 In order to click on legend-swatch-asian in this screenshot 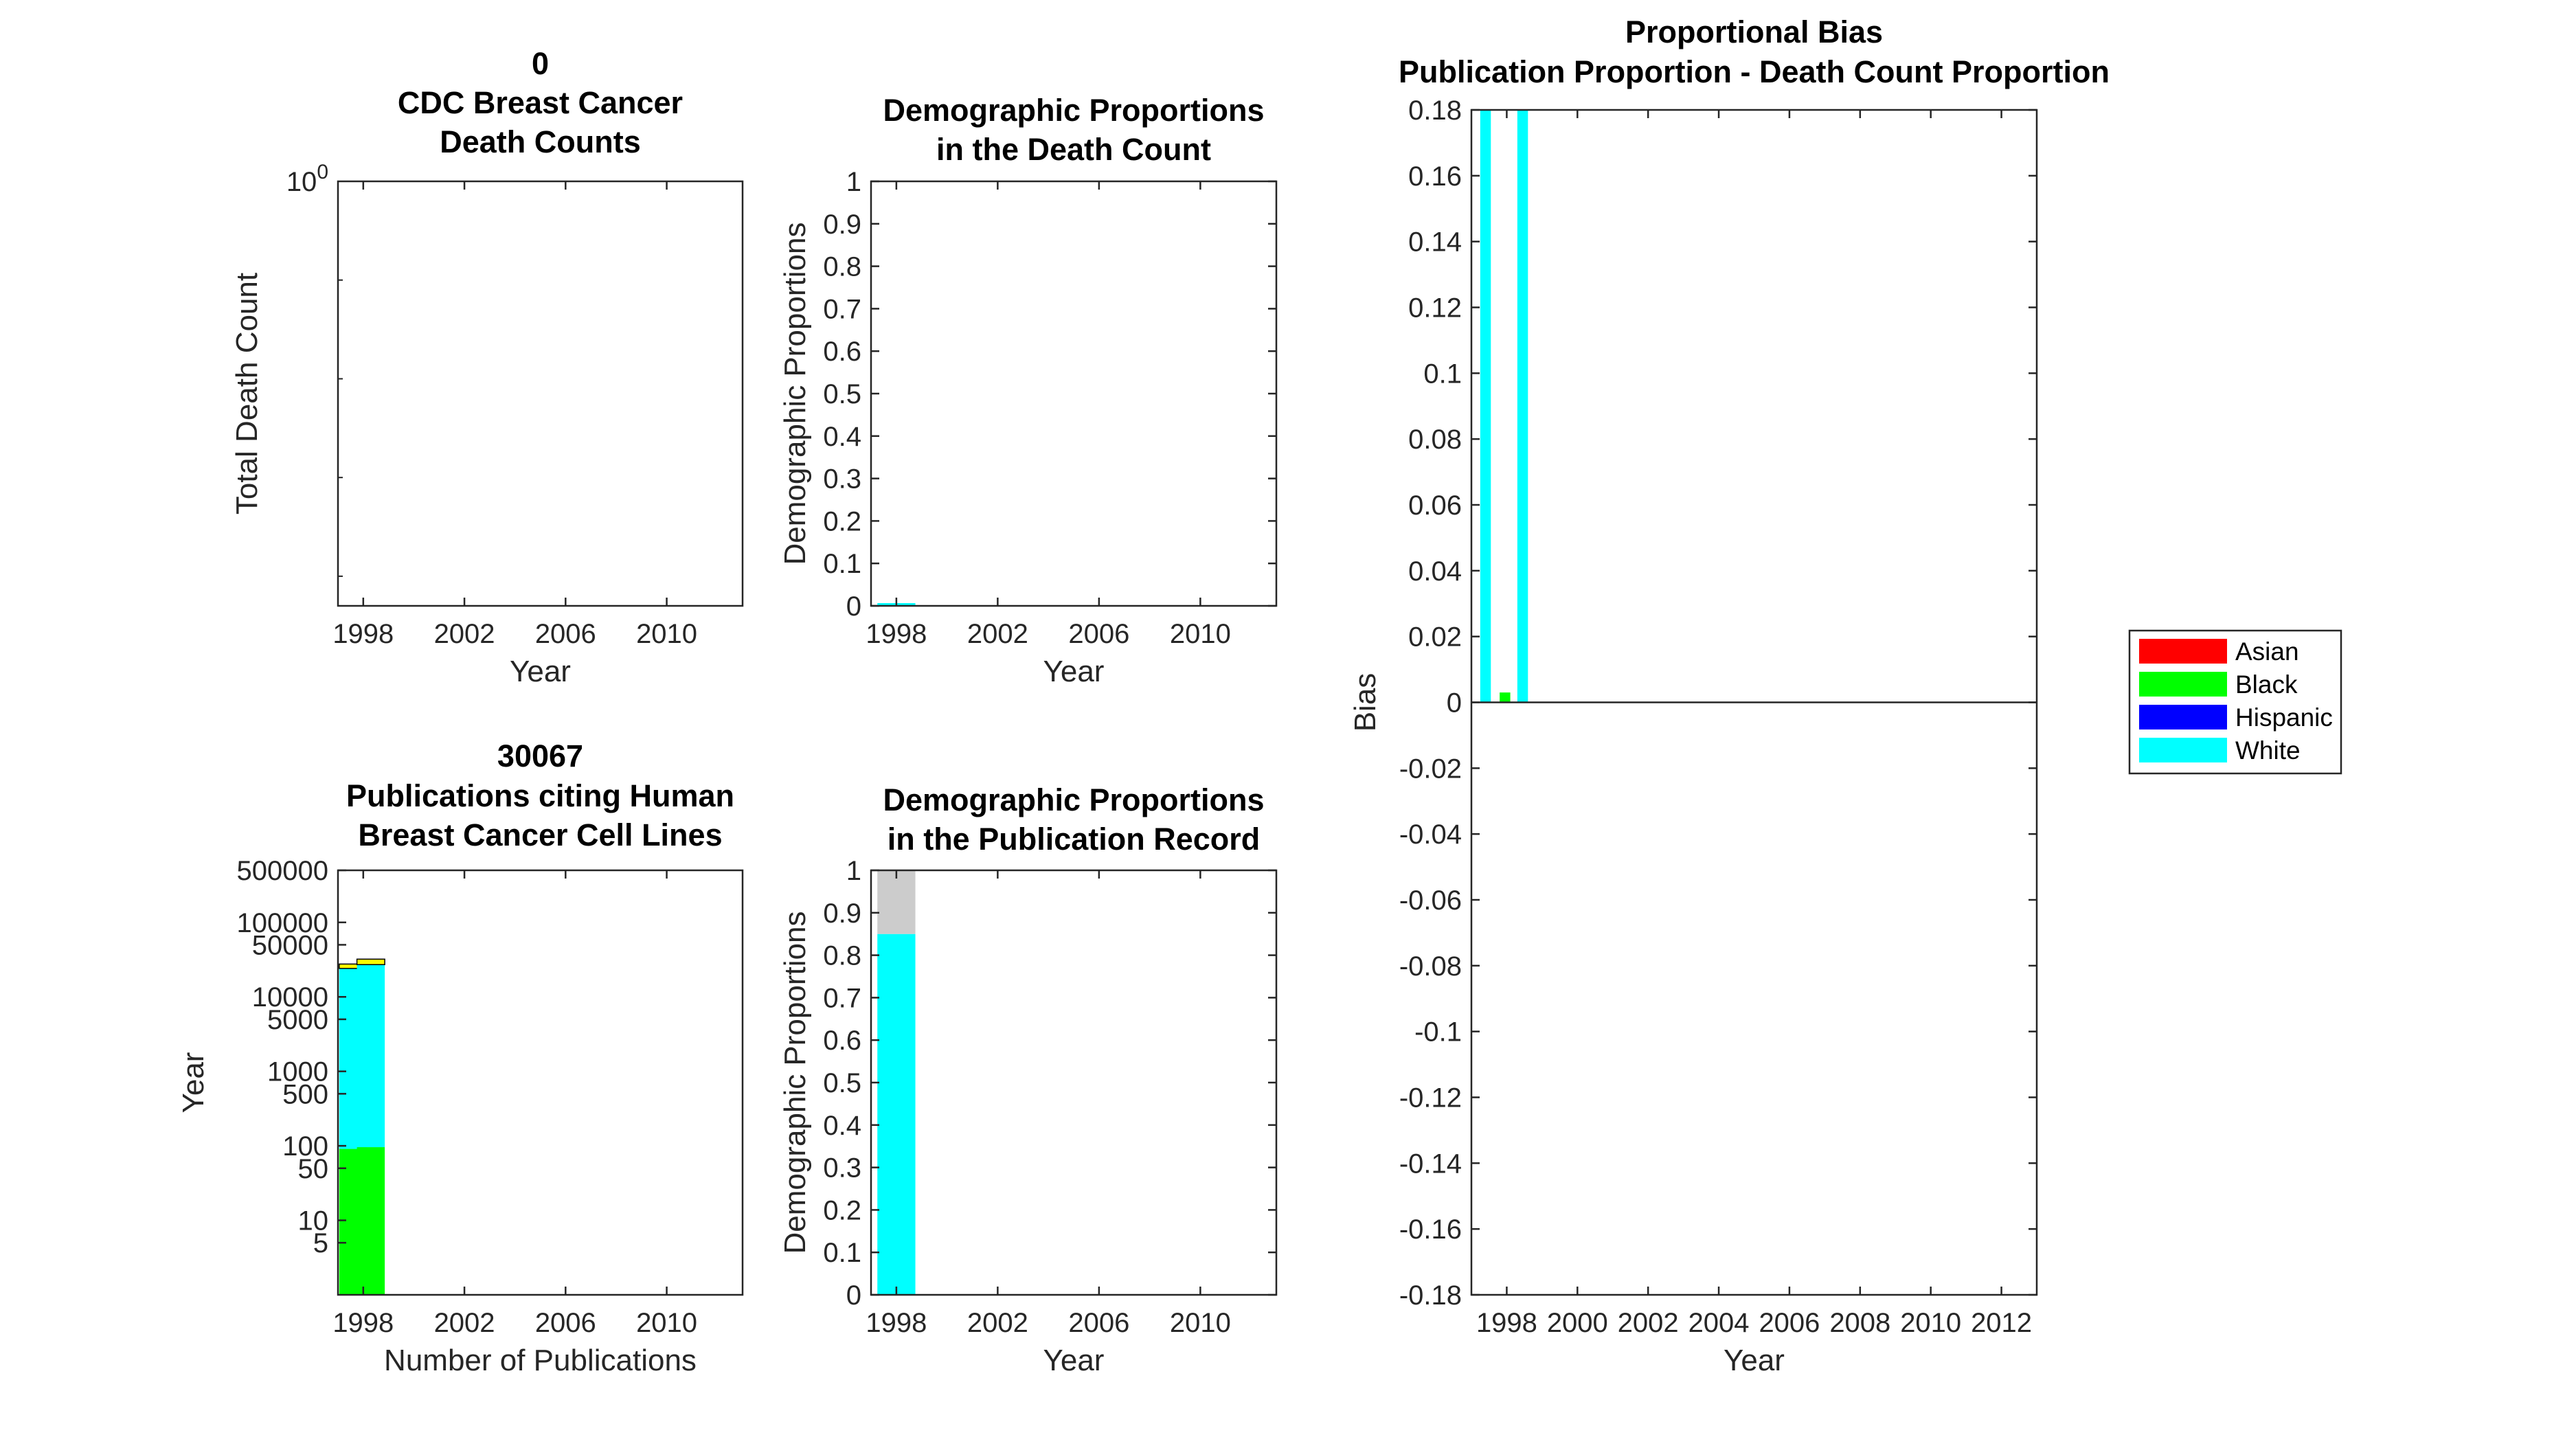, I will do `click(2183, 651)`.